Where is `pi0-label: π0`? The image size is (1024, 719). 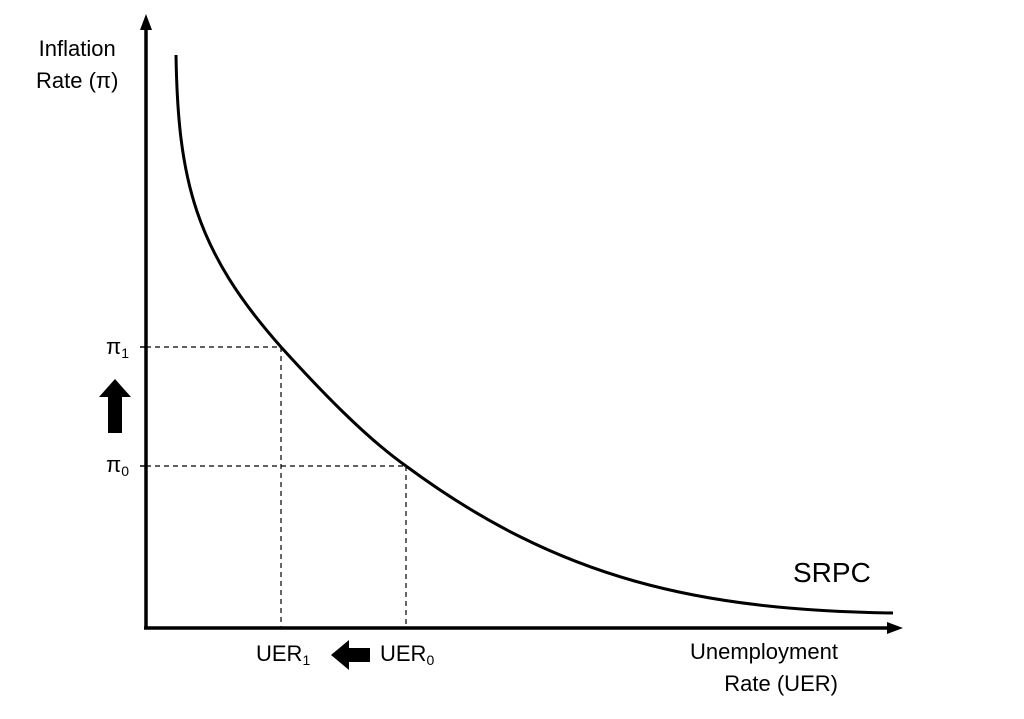
pi0-label: π0 is located at coordinates (117, 465).